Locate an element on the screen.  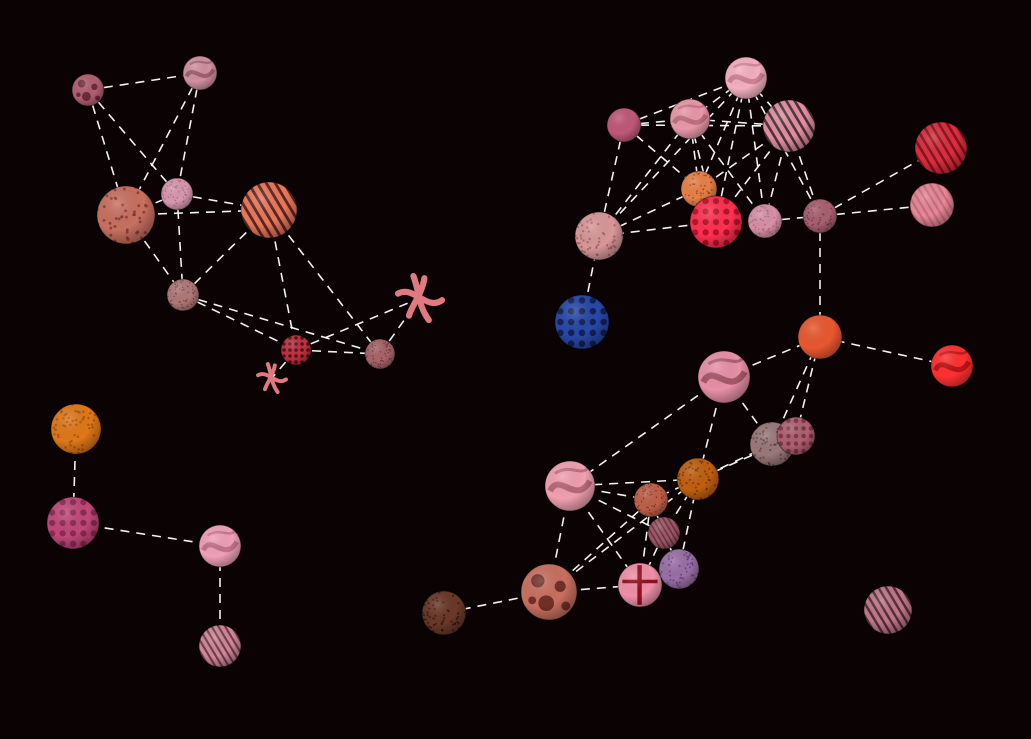
node-d1 is located at coordinates (724, 377).